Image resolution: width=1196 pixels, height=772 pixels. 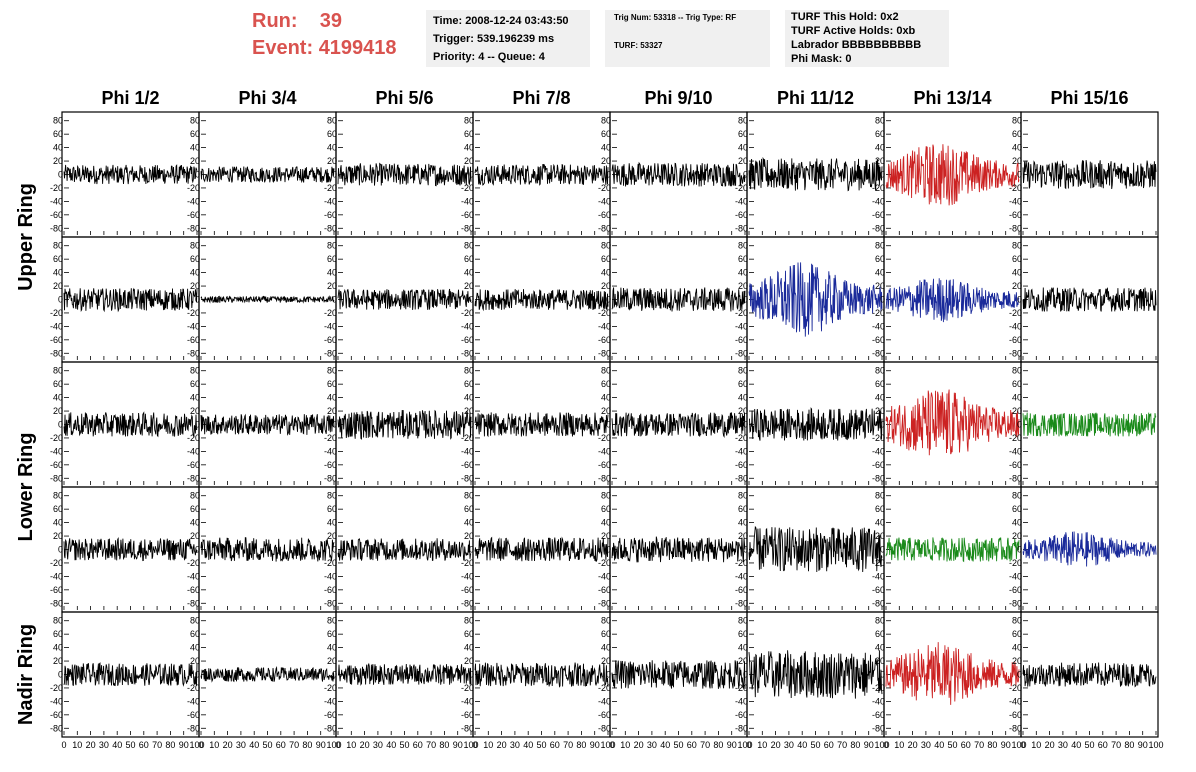 I want to click on column-header: Phi 7/8, so click(x=541, y=98).